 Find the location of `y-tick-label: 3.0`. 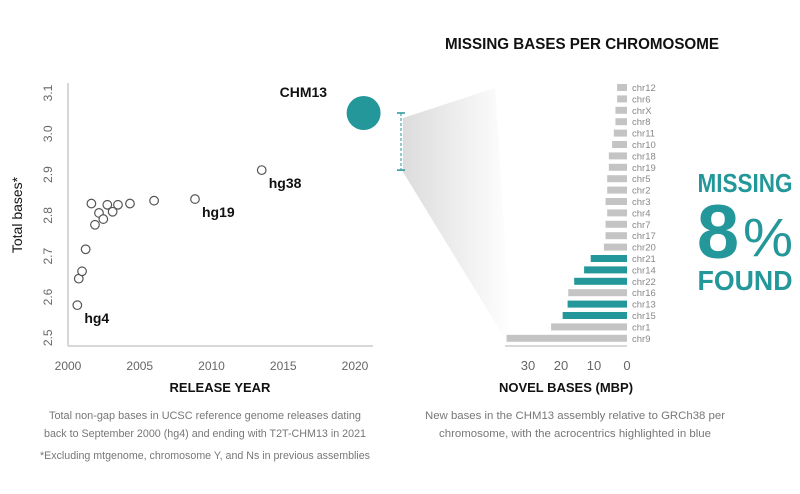

y-tick-label: 3.0 is located at coordinates (48, 133).